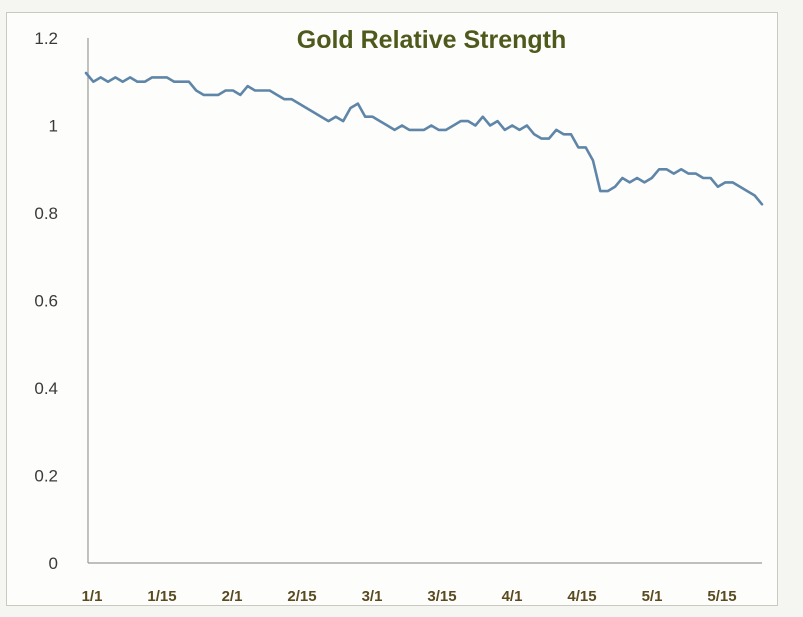 This screenshot has height=617, width=803. Describe the element at coordinates (652, 596) in the screenshot. I see `x-tick-label: 5/1` at that location.